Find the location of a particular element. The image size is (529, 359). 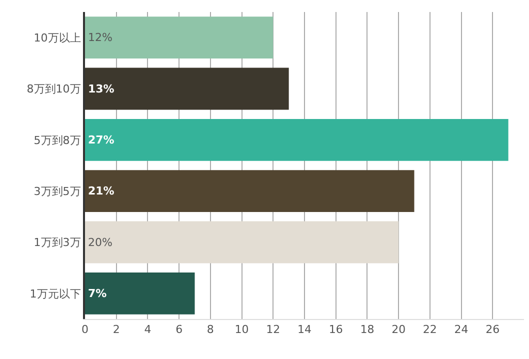

x-tick-label: 18 is located at coordinates (367, 329).